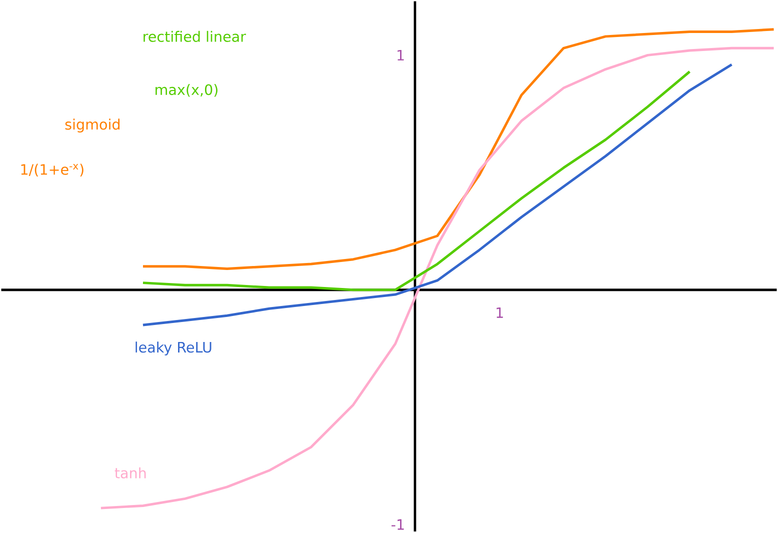  Describe the element at coordinates (195, 36) in the screenshot. I see `text: rectified linear` at that location.